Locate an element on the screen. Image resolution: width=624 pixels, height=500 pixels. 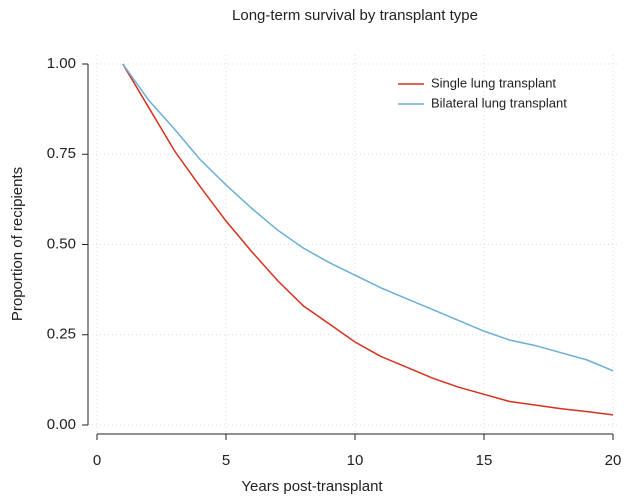
x-tick-label: 0 is located at coordinates (97, 460).